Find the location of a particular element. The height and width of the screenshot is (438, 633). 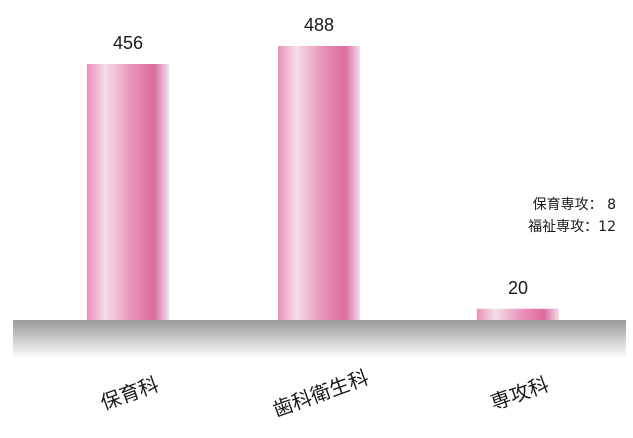

annotation-line: 保育専攻： 8 is located at coordinates (574, 205).